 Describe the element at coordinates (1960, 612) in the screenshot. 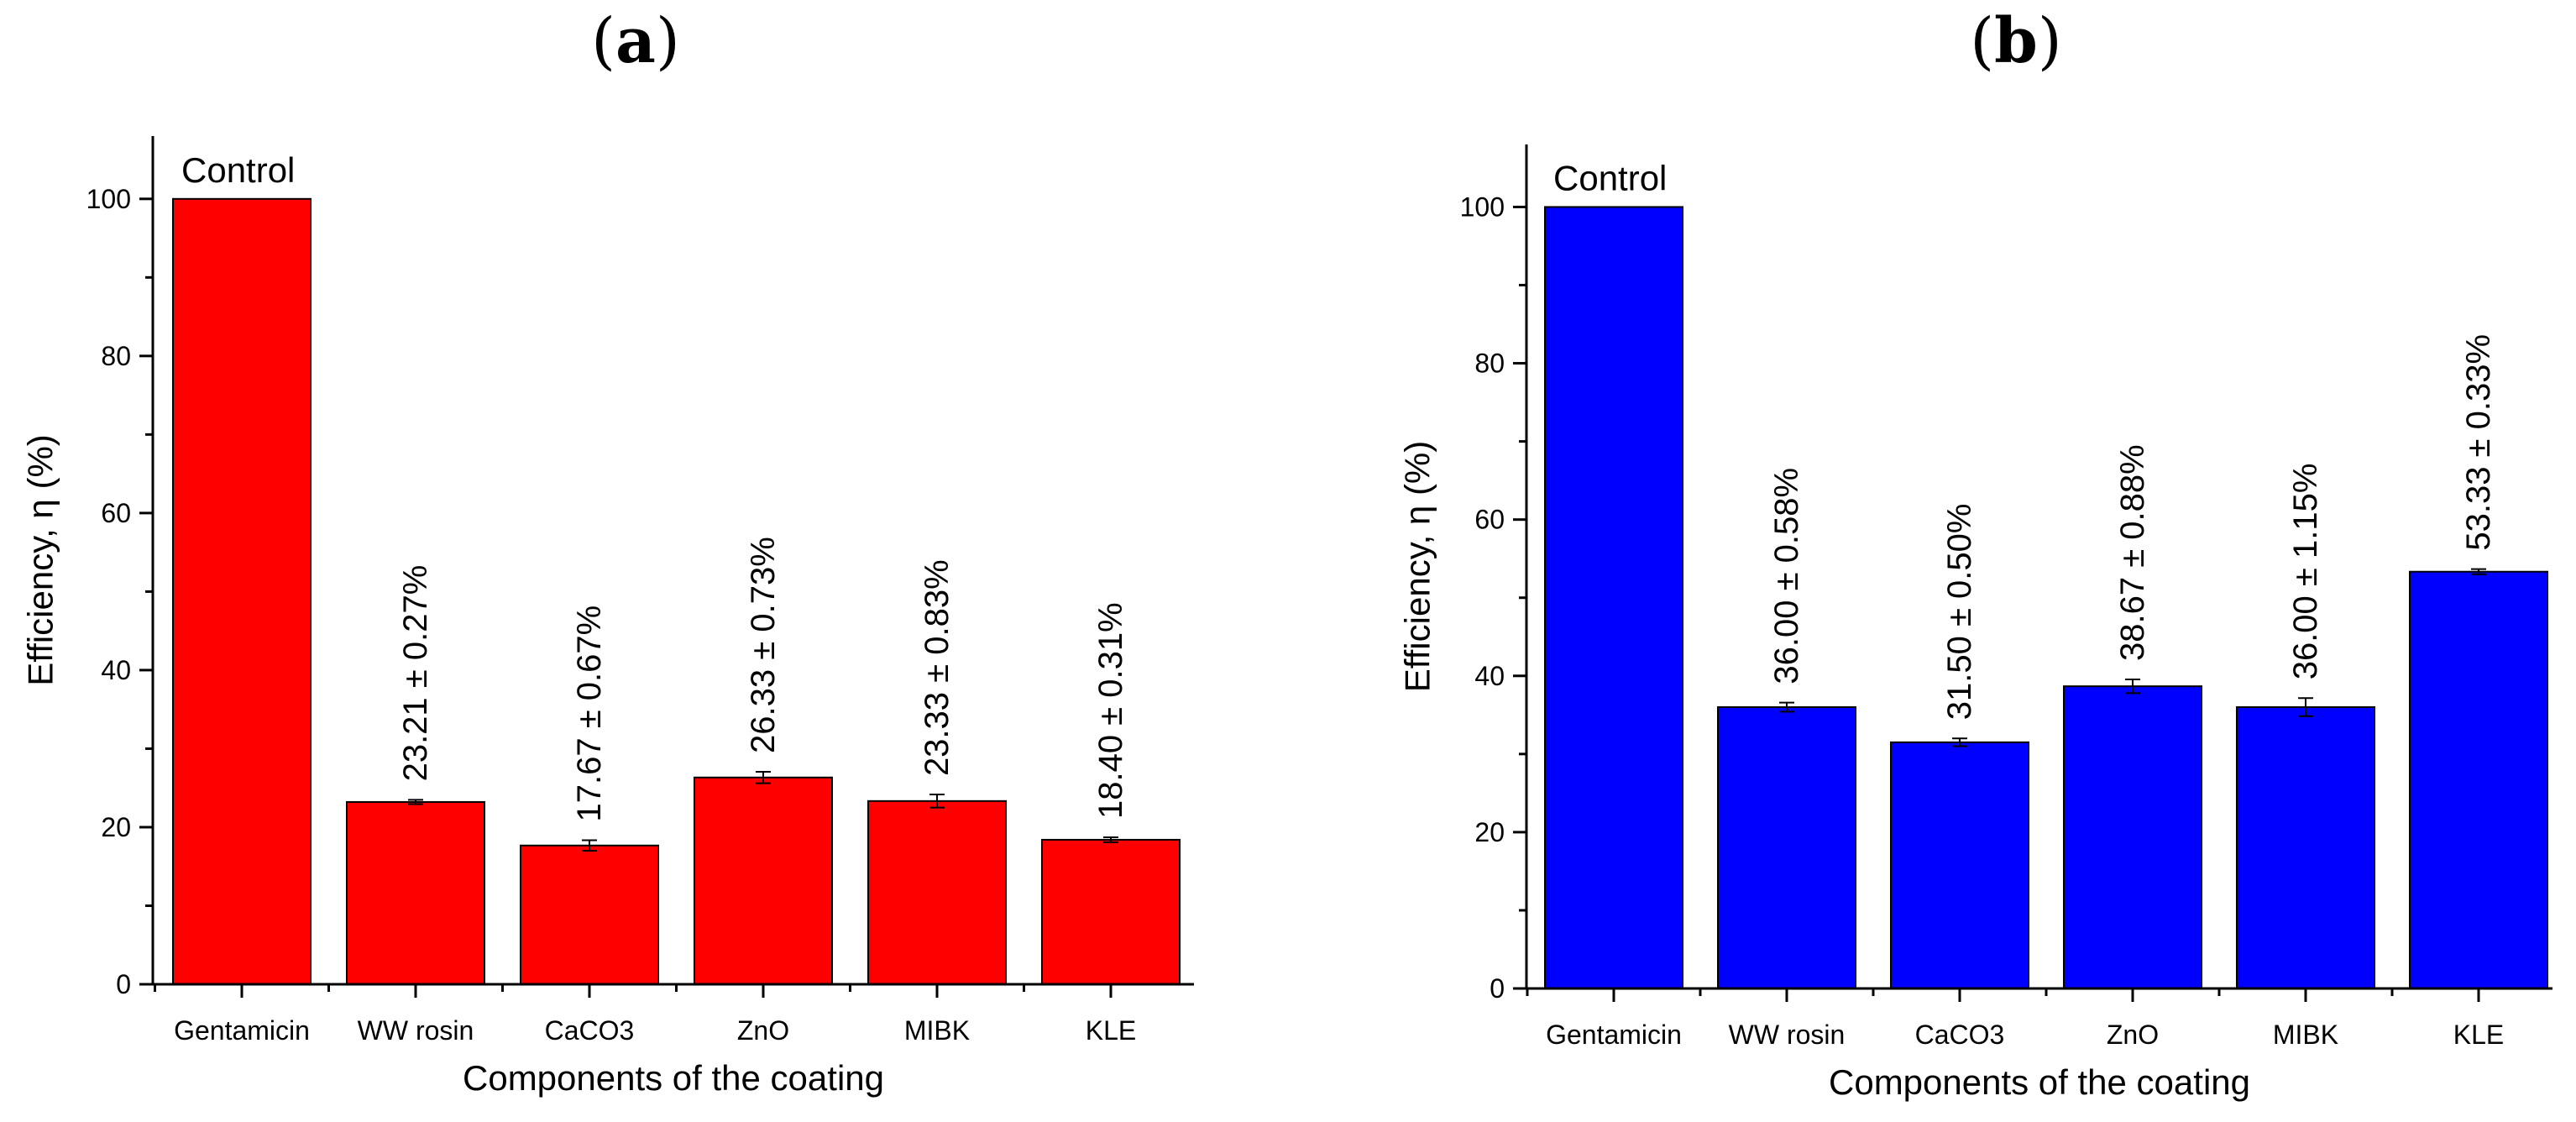

I see `data-label: 31.50 ± 0.50%` at that location.